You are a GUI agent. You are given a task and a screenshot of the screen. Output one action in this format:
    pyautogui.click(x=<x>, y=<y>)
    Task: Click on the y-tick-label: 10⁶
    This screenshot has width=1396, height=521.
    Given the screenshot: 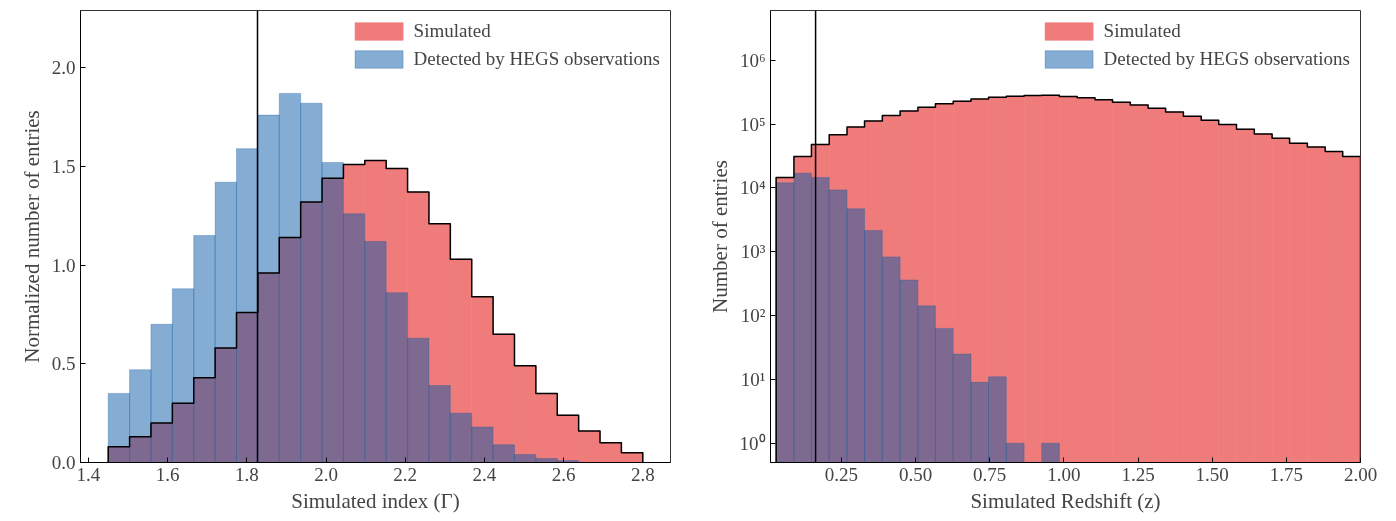 What is the action you would take?
    pyautogui.click(x=752, y=60)
    